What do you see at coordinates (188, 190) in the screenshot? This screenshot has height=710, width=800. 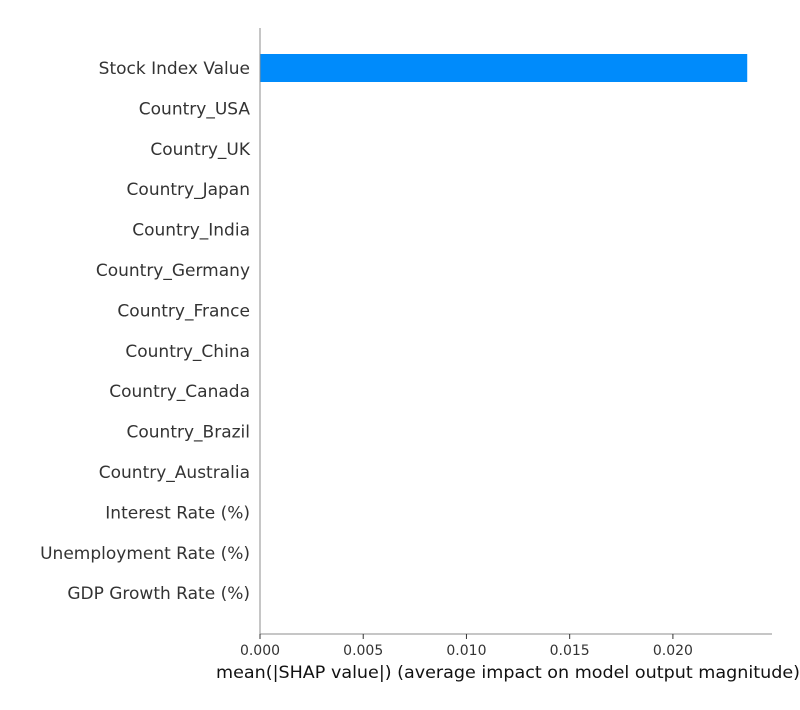 I see `category-label: Country_Japan` at bounding box center [188, 190].